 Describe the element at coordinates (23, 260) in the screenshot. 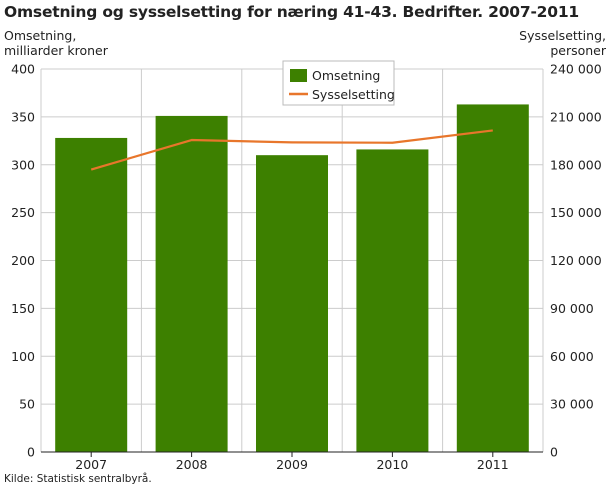

I see `left-tick-label: 200` at that location.